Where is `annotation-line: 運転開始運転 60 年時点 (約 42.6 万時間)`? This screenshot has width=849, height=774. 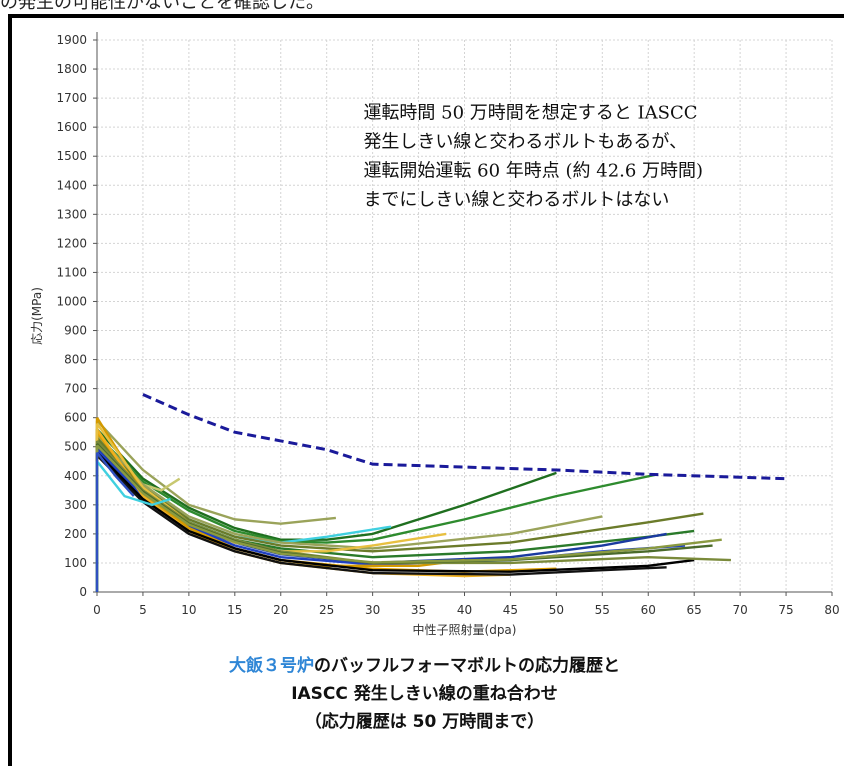 annotation-line: 運転開始運転 60 年時点 (約 42.6 万時間) is located at coordinates (533, 170).